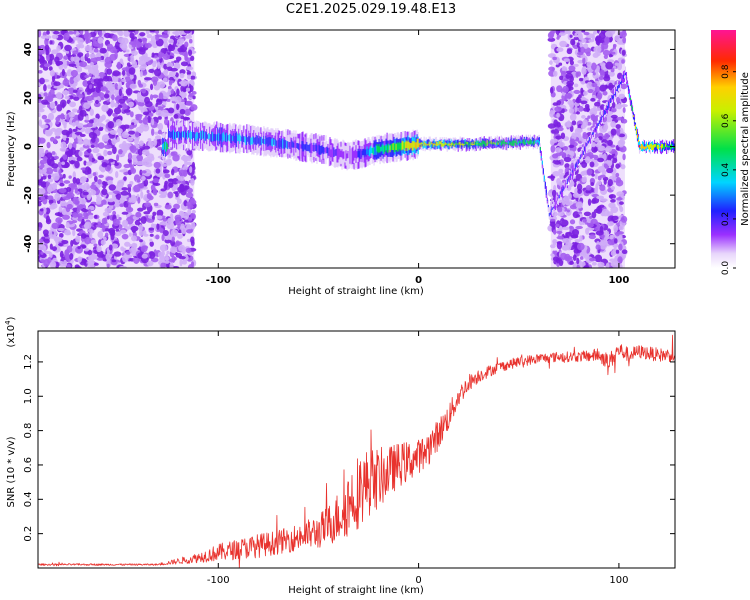 The width and height of the screenshot is (750, 600). What do you see at coordinates (28, 146) in the screenshot?
I see `y-tick-label: 0` at bounding box center [28, 146].